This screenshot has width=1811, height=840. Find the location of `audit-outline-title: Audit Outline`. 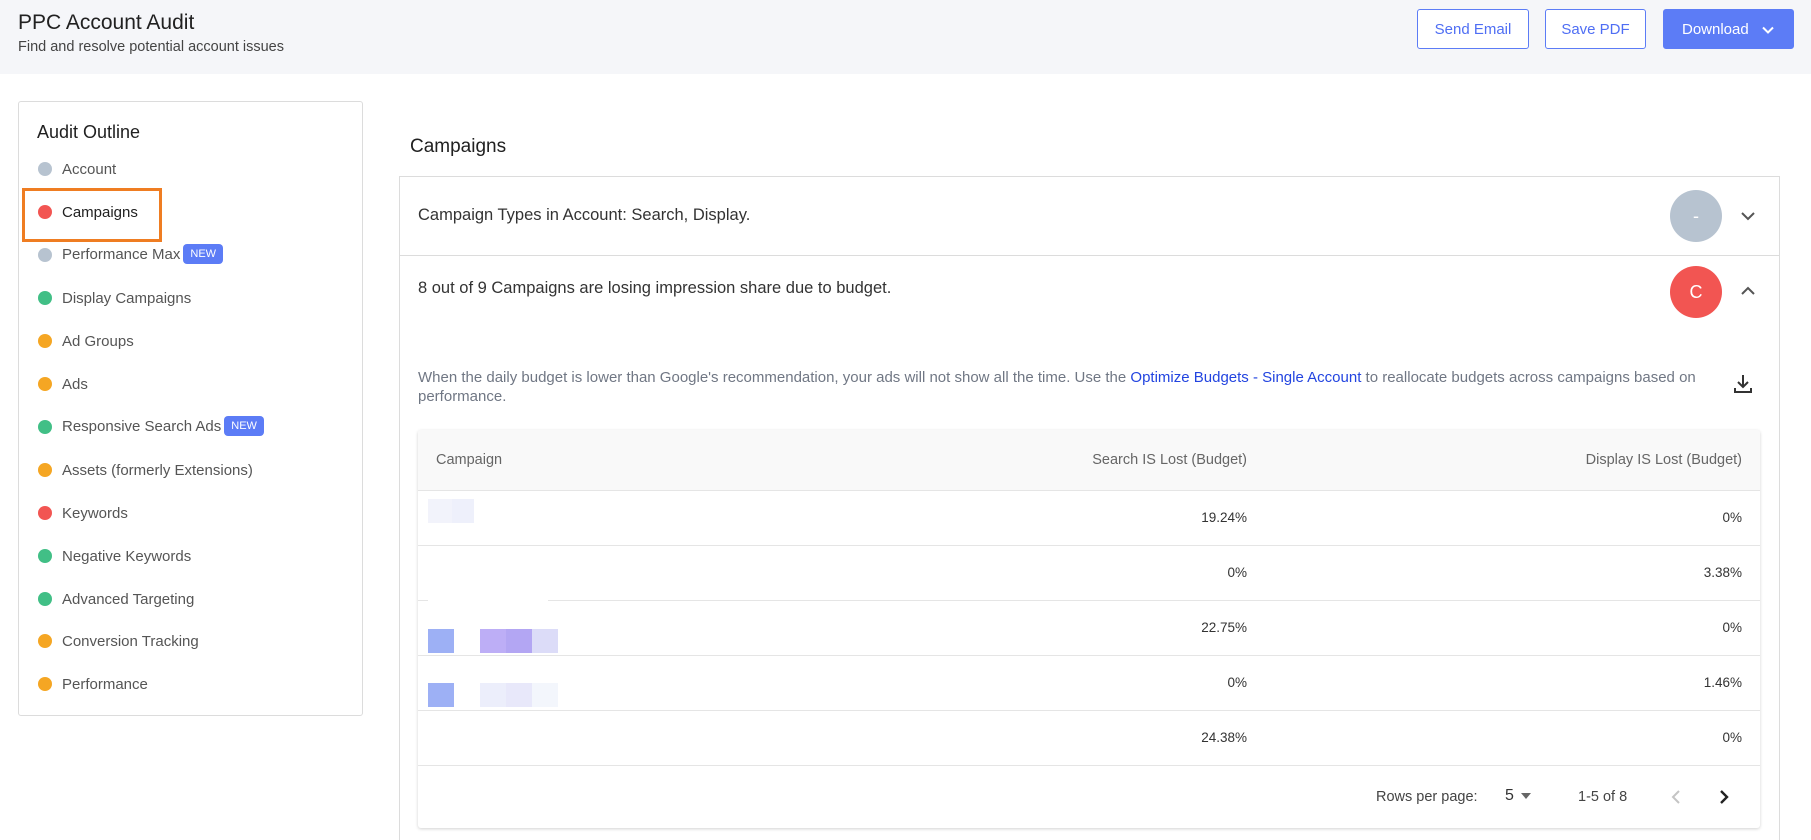

audit-outline-title: Audit Outline is located at coordinates (89, 132).